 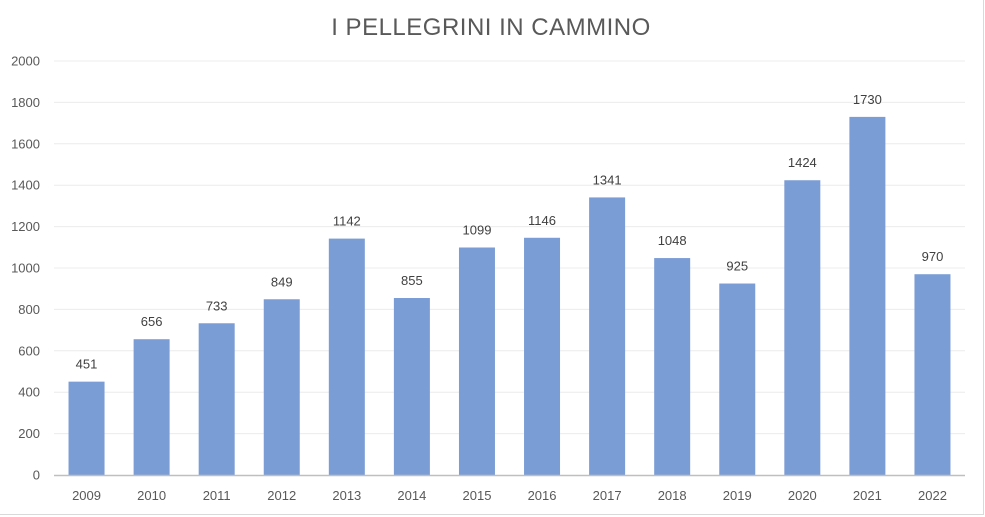 What do you see at coordinates (477, 230) in the screenshot?
I see `data-label: 1099` at bounding box center [477, 230].